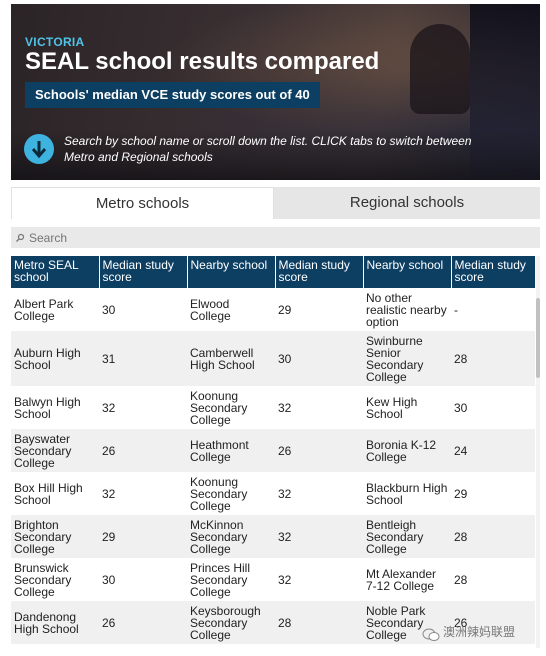  Describe the element at coordinates (440, 69) in the screenshot. I see `hero-photo-student` at that location.